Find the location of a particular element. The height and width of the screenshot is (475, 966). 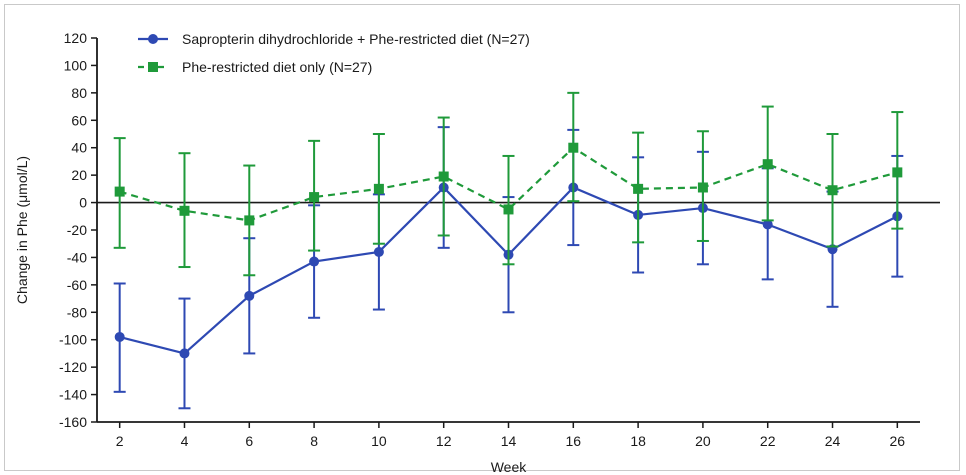

y-tick-label: -160 is located at coordinates (73, 422).